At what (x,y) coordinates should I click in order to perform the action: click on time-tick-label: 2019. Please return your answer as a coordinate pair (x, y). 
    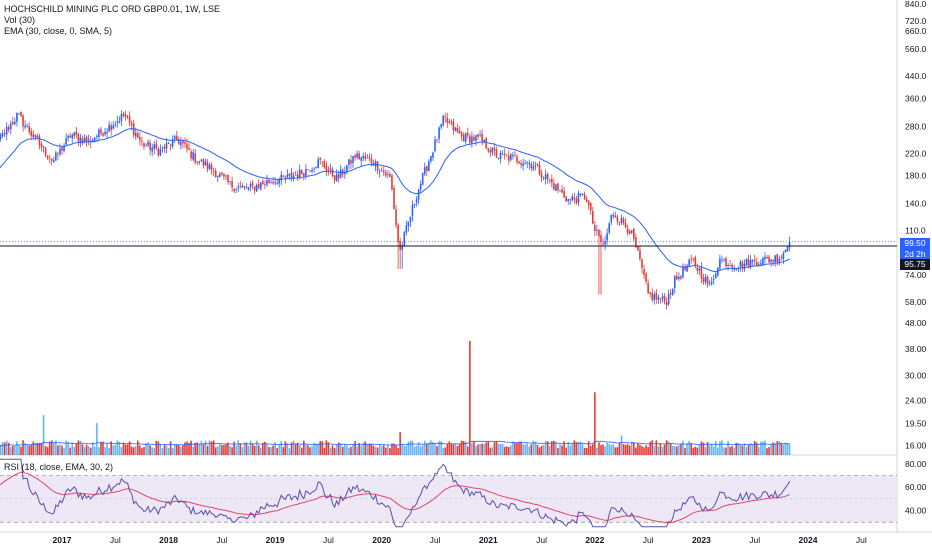
    Looking at the image, I should click on (275, 540).